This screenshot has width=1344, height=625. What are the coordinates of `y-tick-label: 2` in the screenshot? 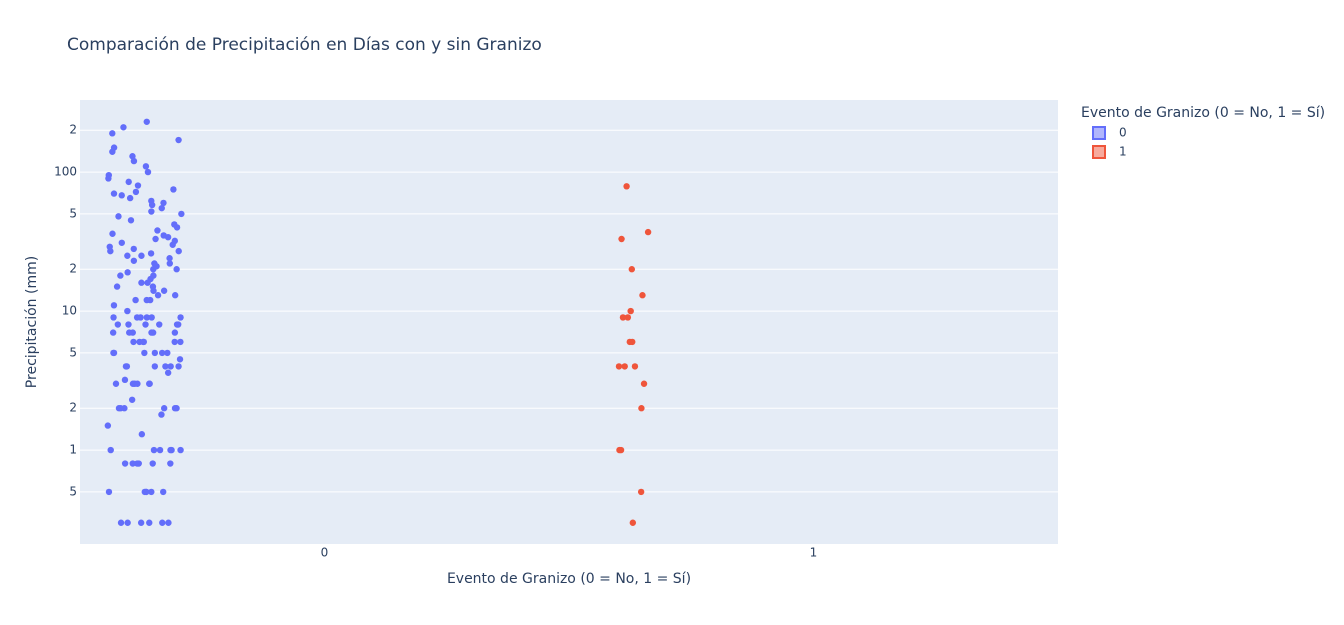 It's located at (73, 269).